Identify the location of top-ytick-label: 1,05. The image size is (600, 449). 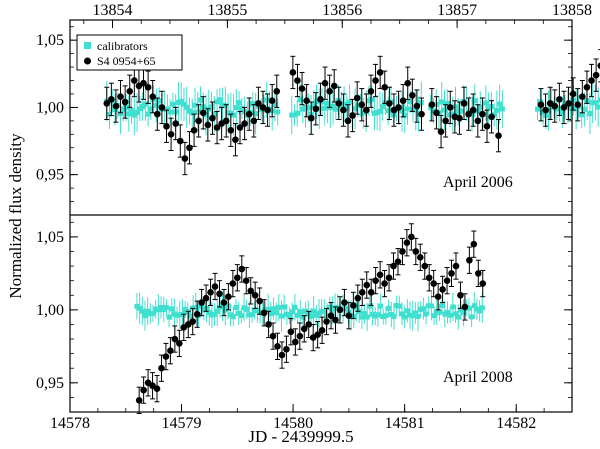
(50, 40).